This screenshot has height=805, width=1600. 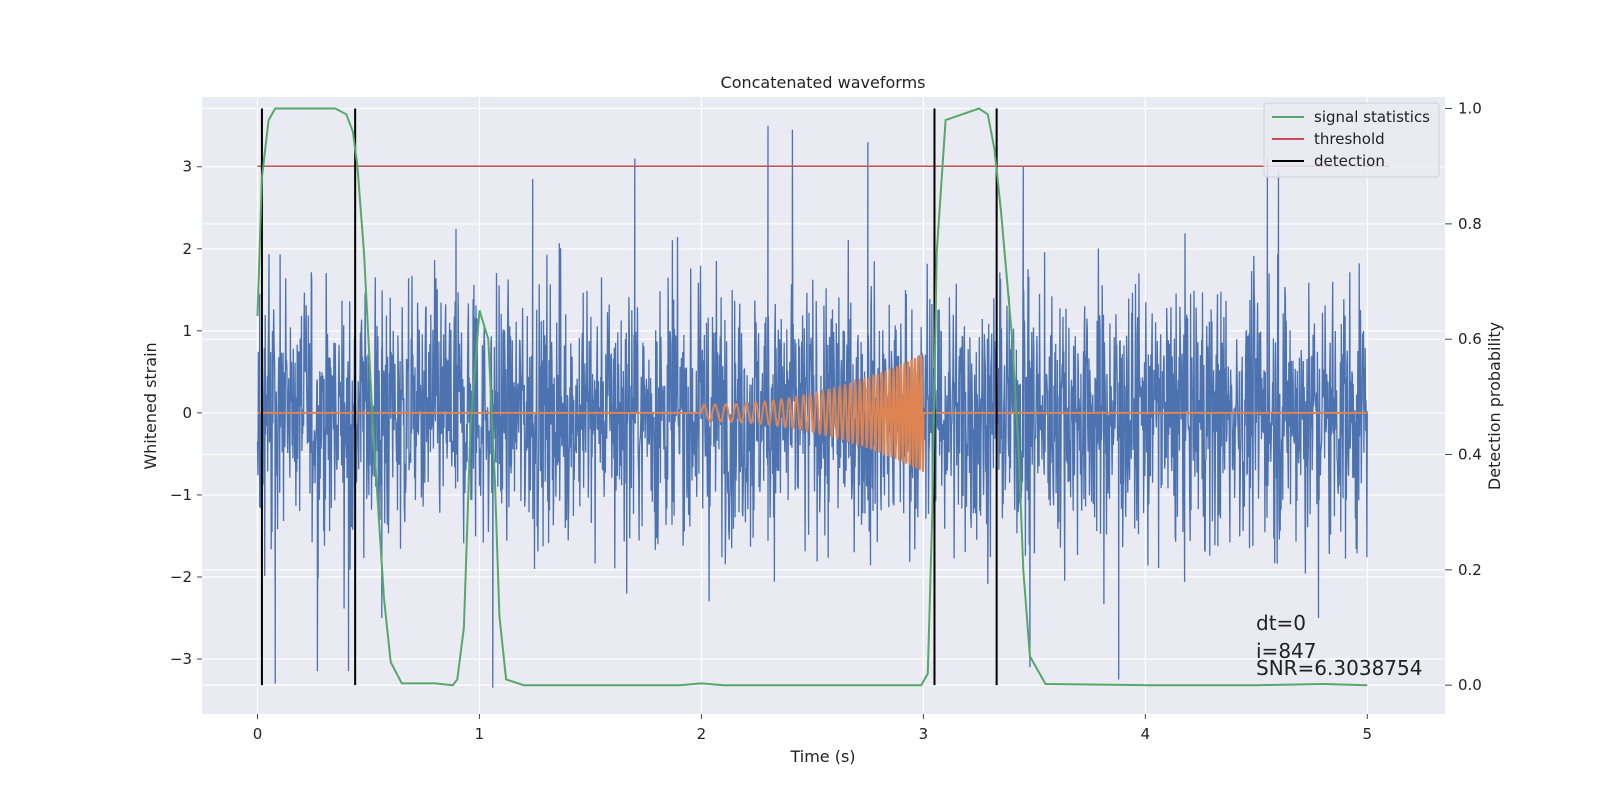 I want to click on x-tick-label: 4, so click(x=1146, y=734).